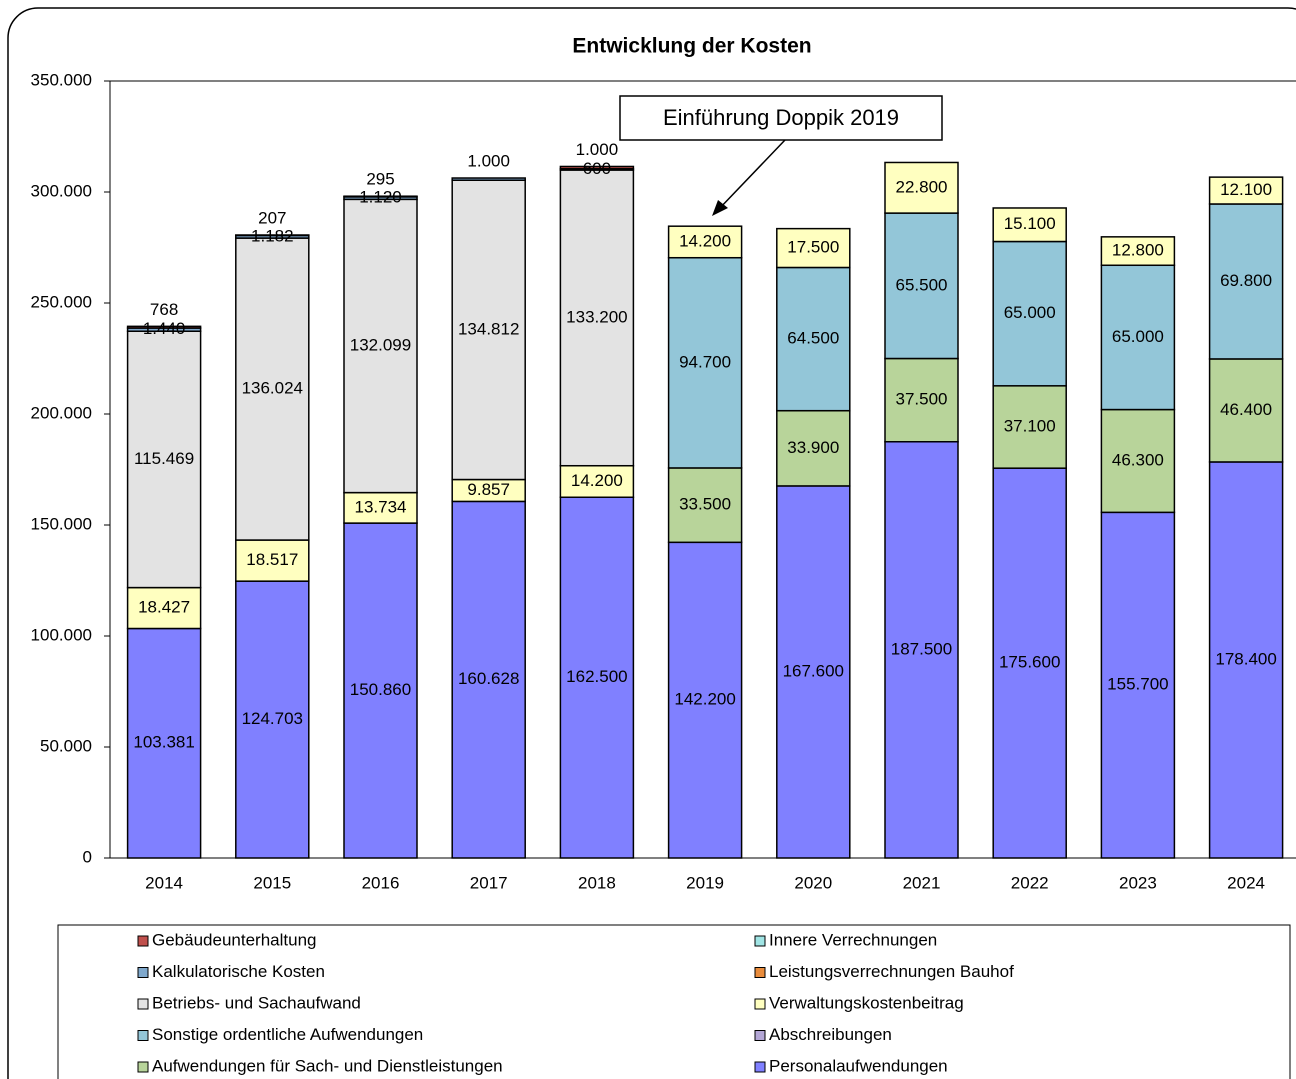 The width and height of the screenshot is (1296, 1079). I want to click on value-label: 768, so click(164, 309).